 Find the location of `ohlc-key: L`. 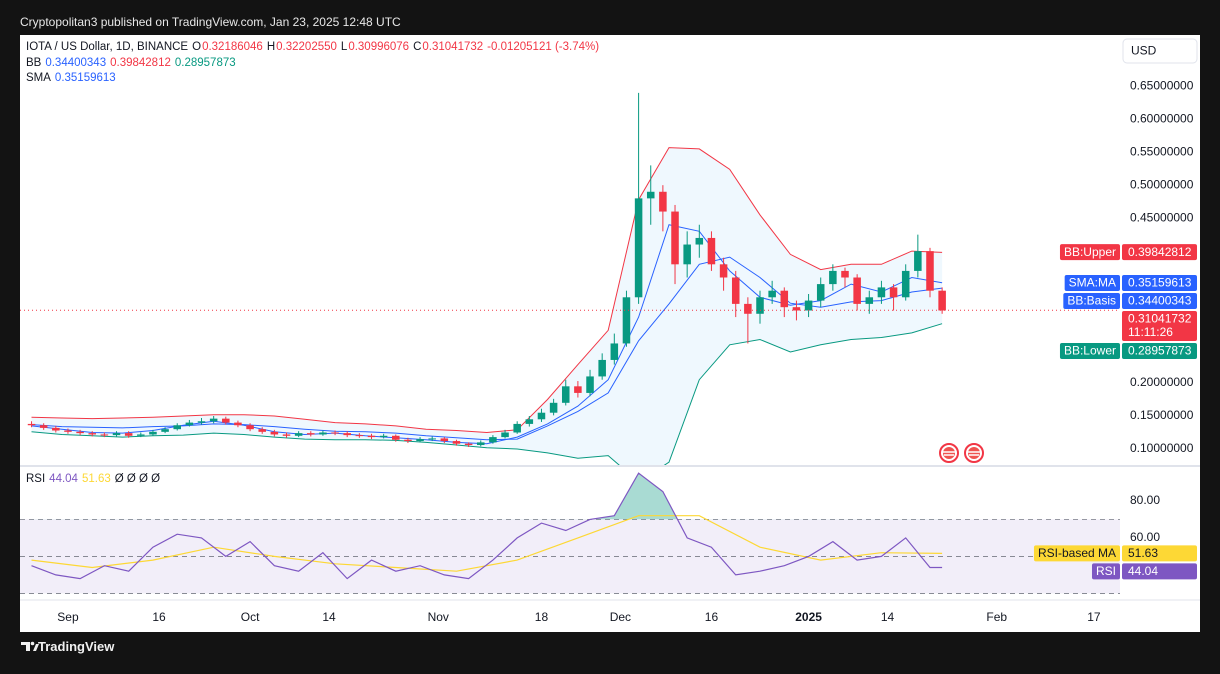

ohlc-key: L is located at coordinates (344, 47).